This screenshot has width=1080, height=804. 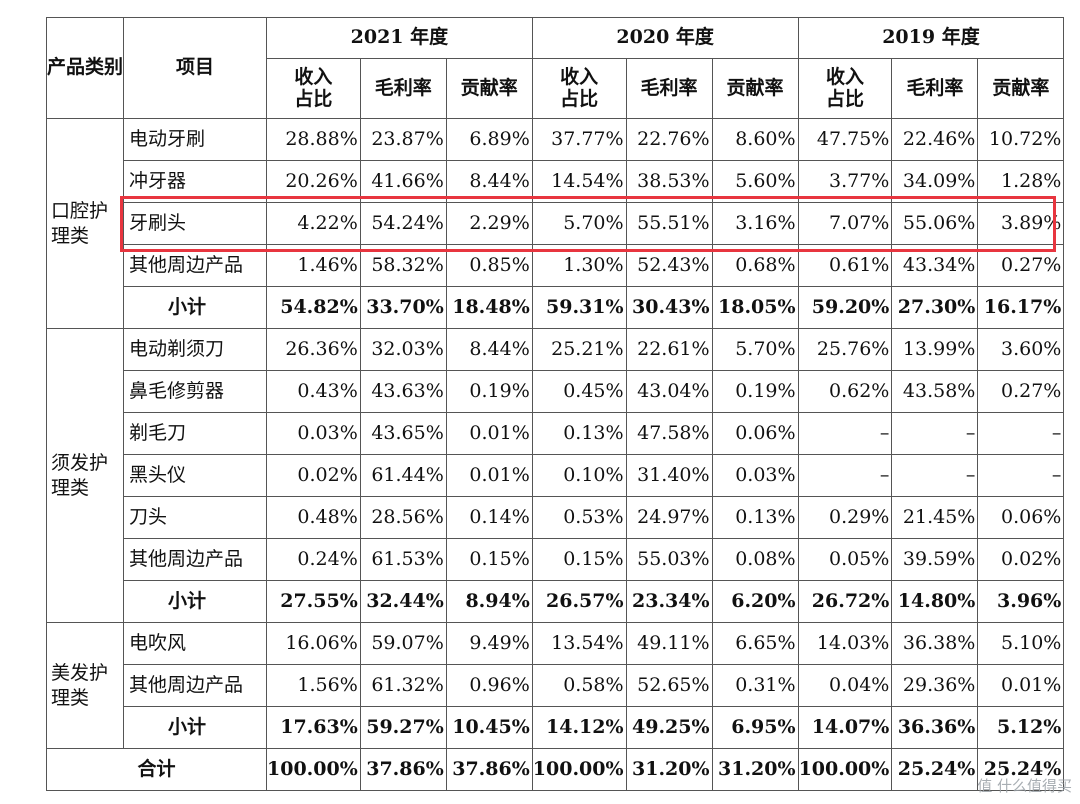 I want to click on value-cell: 3.77%, so click(x=845, y=181).